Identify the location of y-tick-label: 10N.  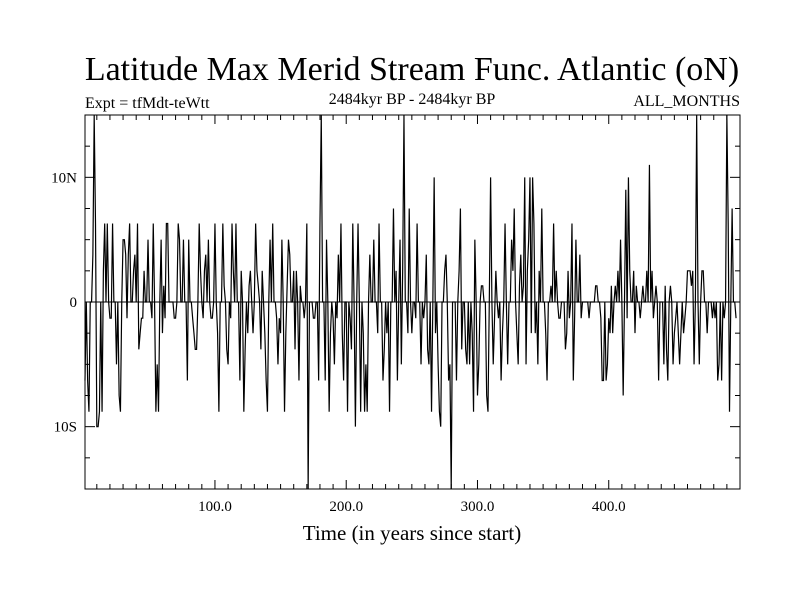
(64, 178).